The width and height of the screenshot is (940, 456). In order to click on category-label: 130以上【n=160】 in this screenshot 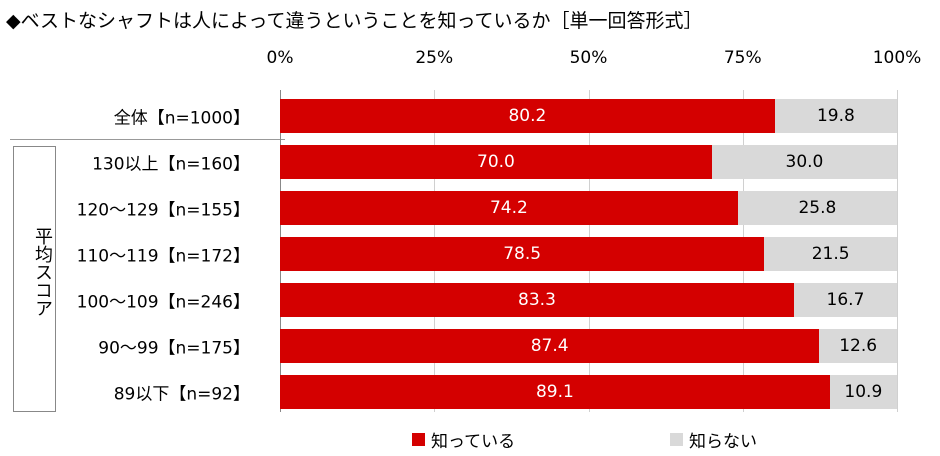, I will do `click(171, 164)`.